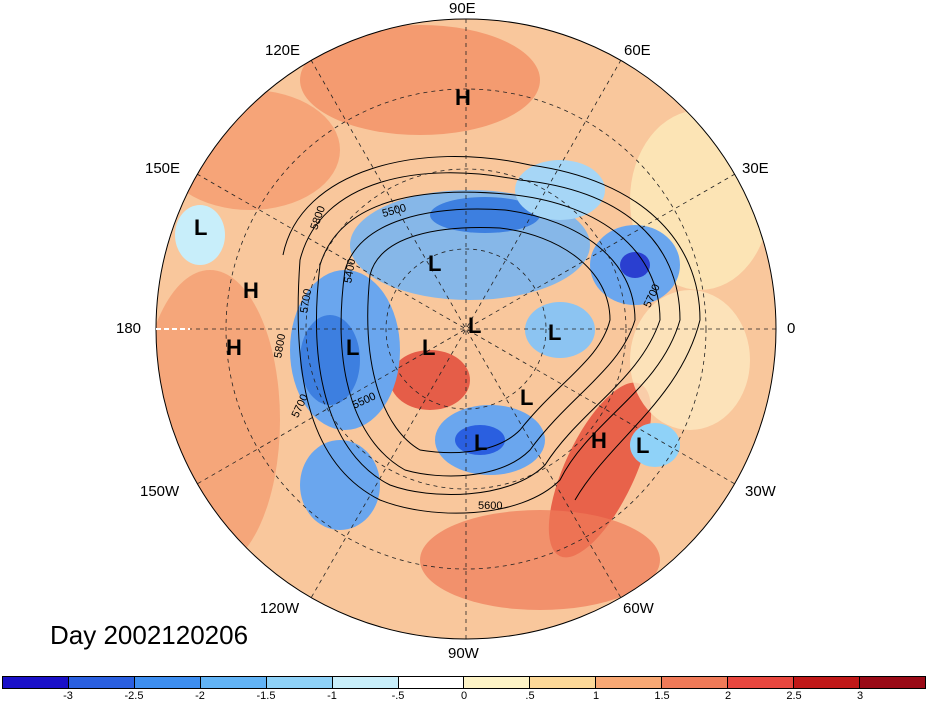  I want to click on contour-label: 5600, so click(490, 506).